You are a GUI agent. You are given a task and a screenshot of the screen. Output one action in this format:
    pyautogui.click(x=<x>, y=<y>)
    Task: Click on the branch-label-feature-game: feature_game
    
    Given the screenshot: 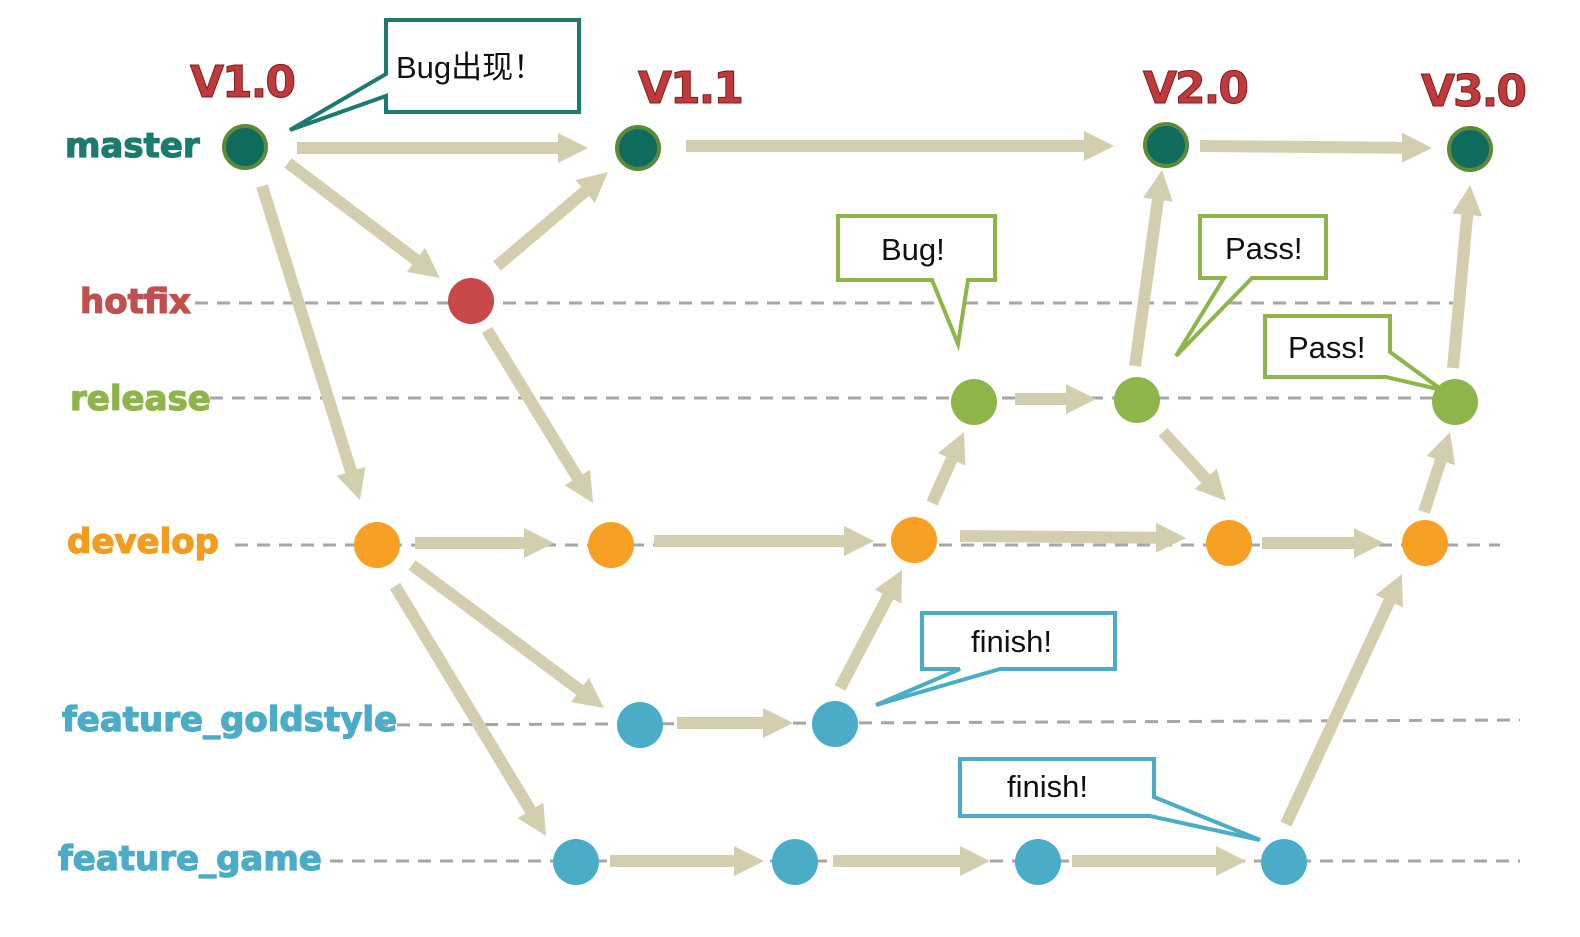 What is the action you would take?
    pyautogui.click(x=190, y=859)
    